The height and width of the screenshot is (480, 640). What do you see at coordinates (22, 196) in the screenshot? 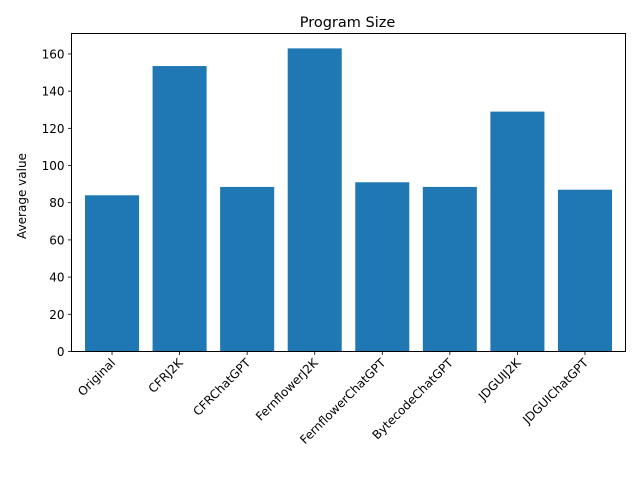
I see `y-axis-label: Average value` at bounding box center [22, 196].